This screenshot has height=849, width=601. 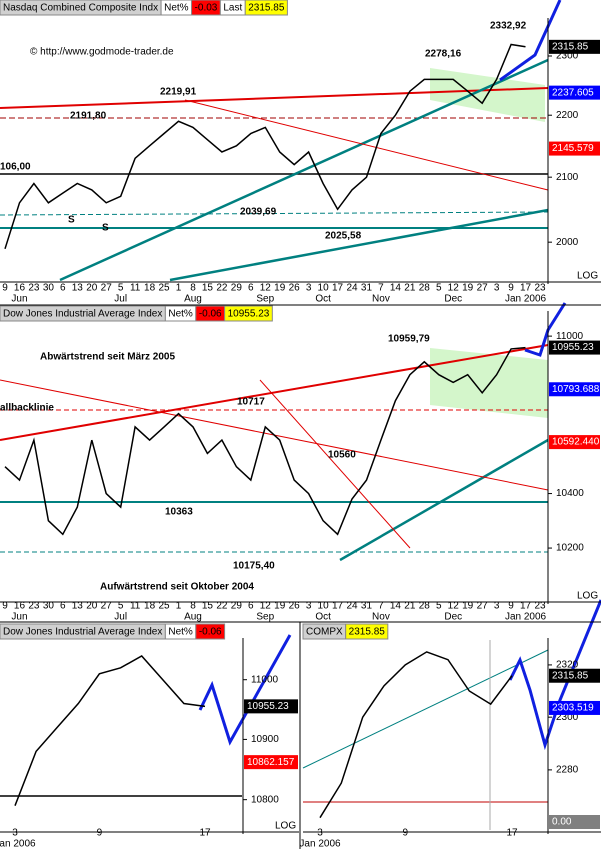 What do you see at coordinates (567, 115) in the screenshot?
I see `y-tick-label: 2200` at bounding box center [567, 115].